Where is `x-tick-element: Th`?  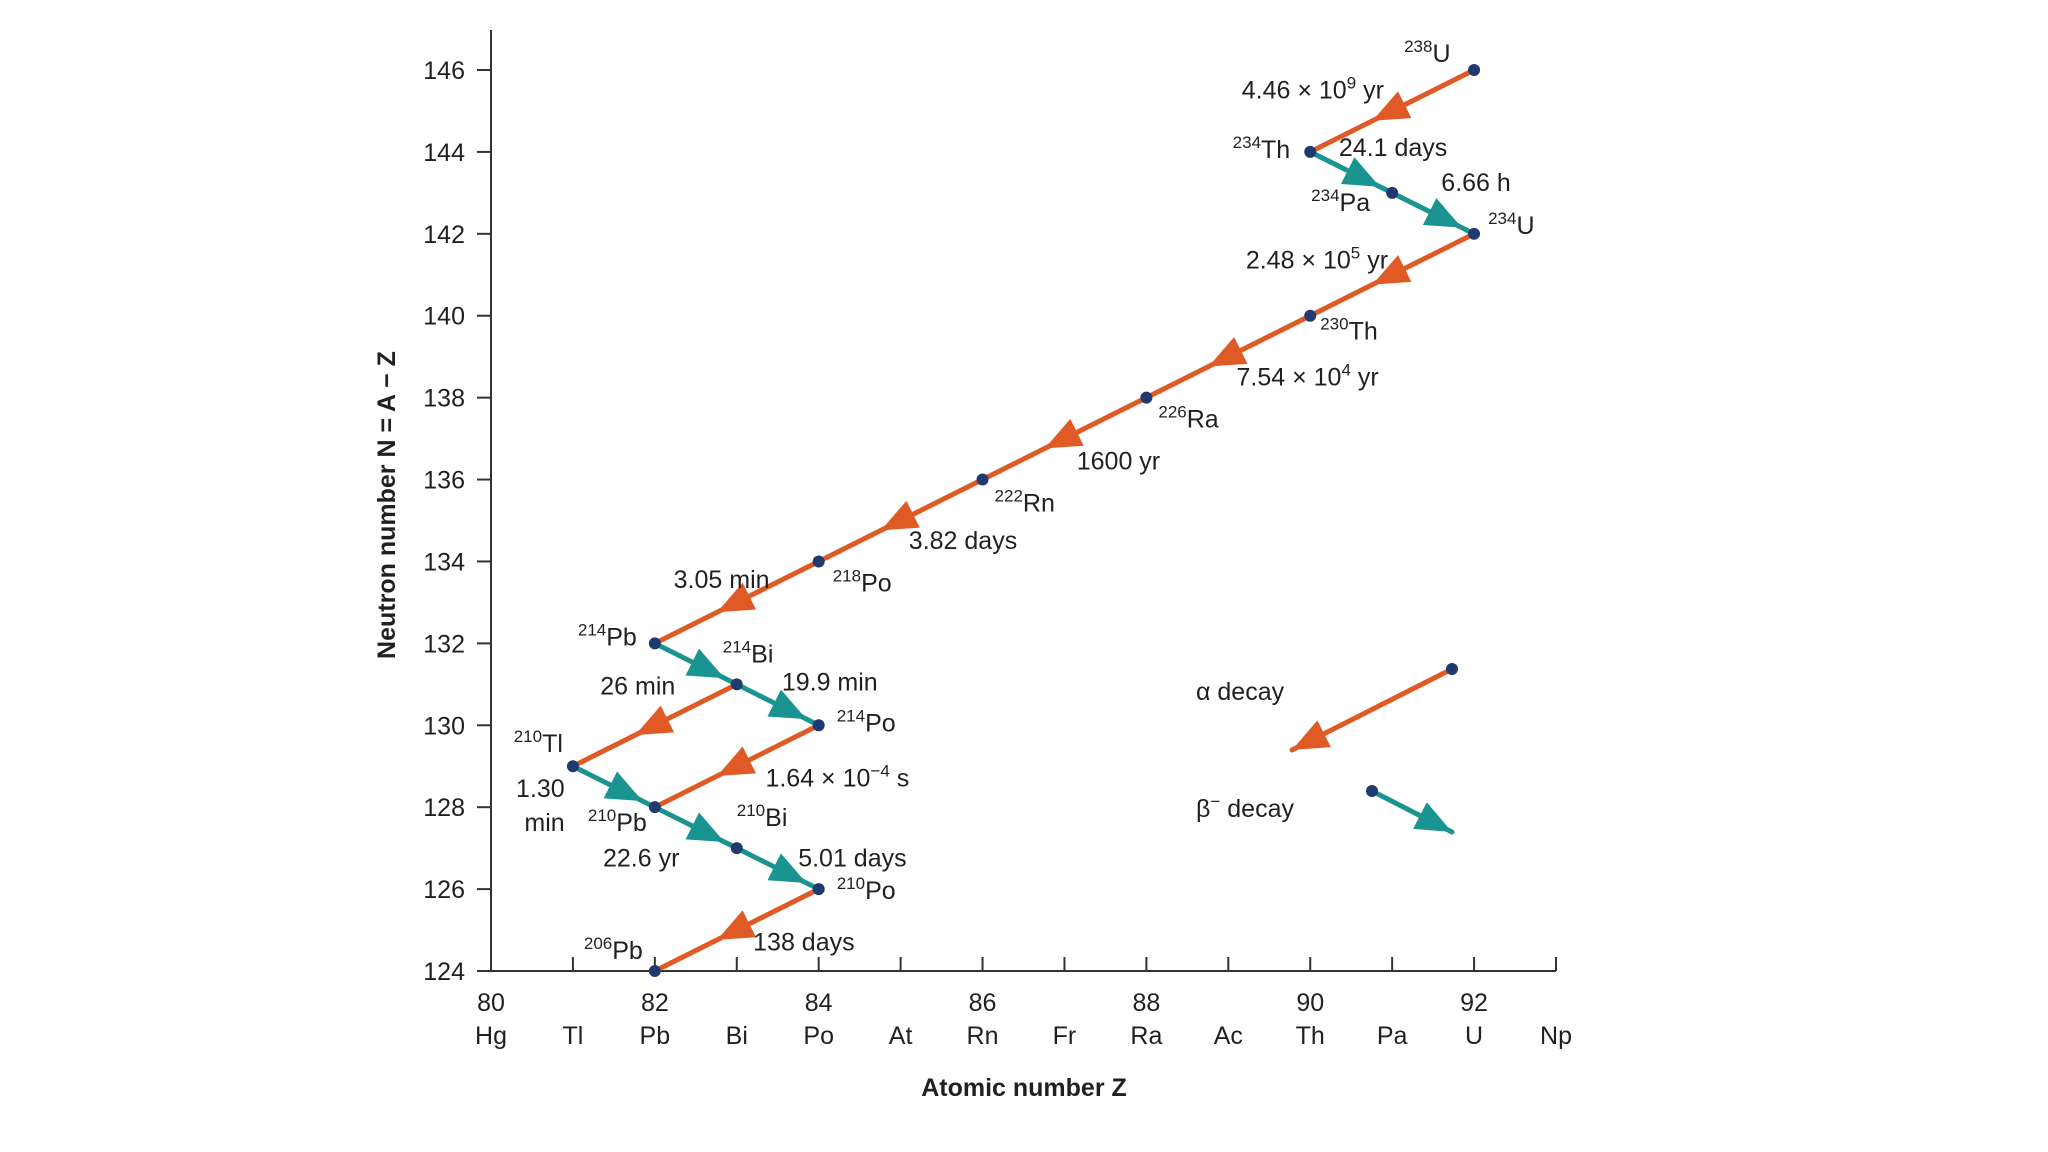 x-tick-element: Th is located at coordinates (1310, 1036).